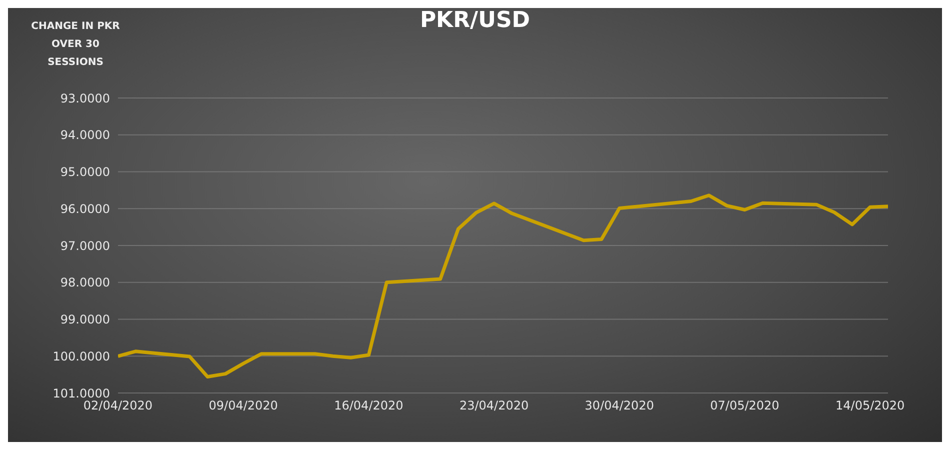  What do you see at coordinates (85, 135) in the screenshot?
I see `y-tick-label: 94.0000` at bounding box center [85, 135].